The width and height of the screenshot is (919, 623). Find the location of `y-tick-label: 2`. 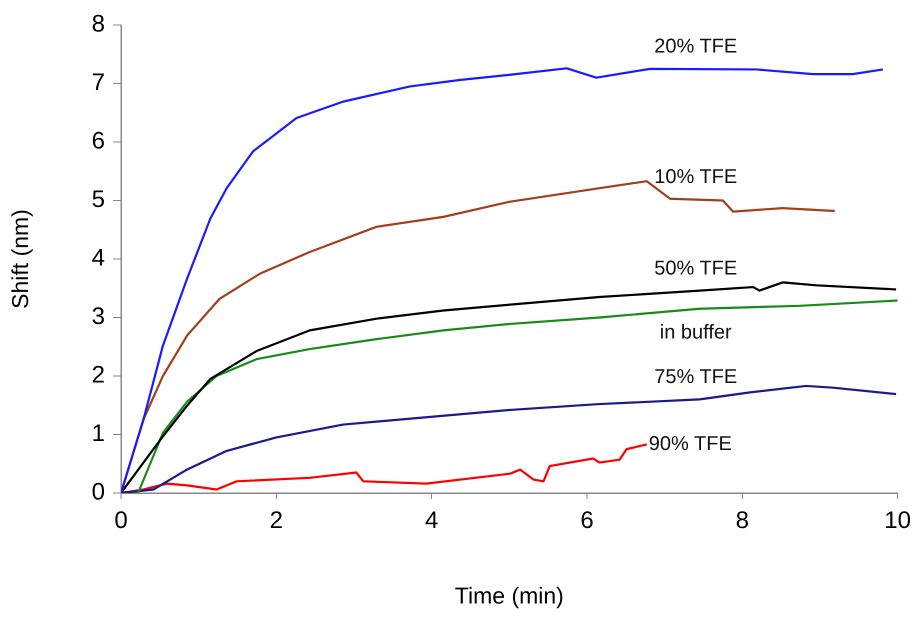

y-tick-label: 2 is located at coordinates (98, 375).